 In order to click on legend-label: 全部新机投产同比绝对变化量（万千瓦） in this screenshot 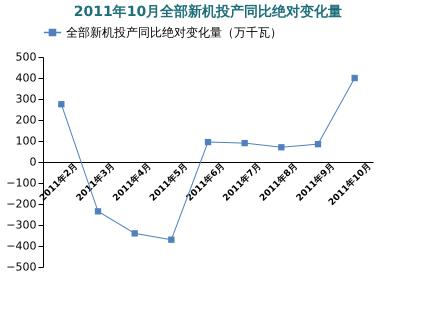, I will do `click(174, 33)`.